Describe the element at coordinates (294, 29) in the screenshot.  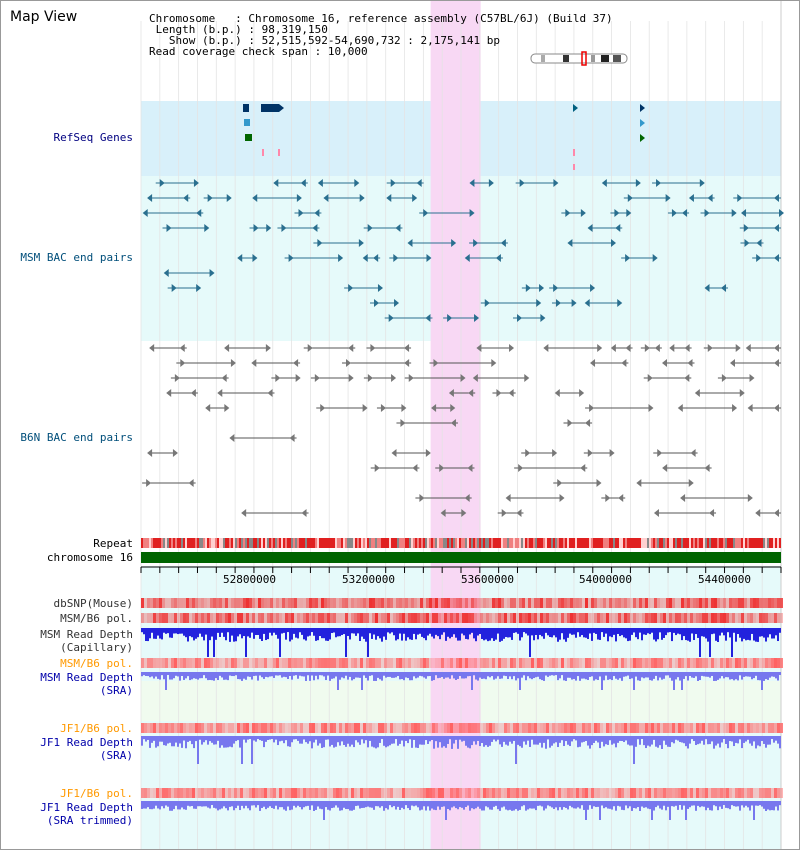
I see `length-value: 98,319,150` at that location.